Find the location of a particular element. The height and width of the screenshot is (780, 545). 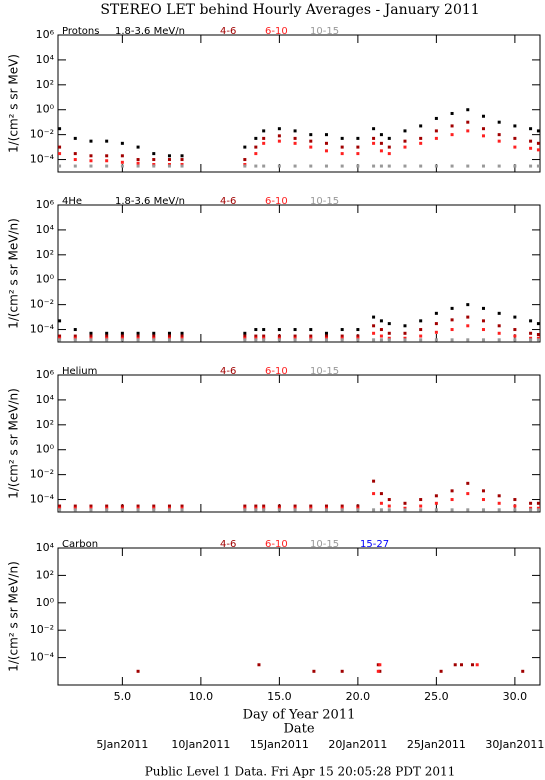

x-axis-label: Day of Year 2011 is located at coordinates (299, 715).